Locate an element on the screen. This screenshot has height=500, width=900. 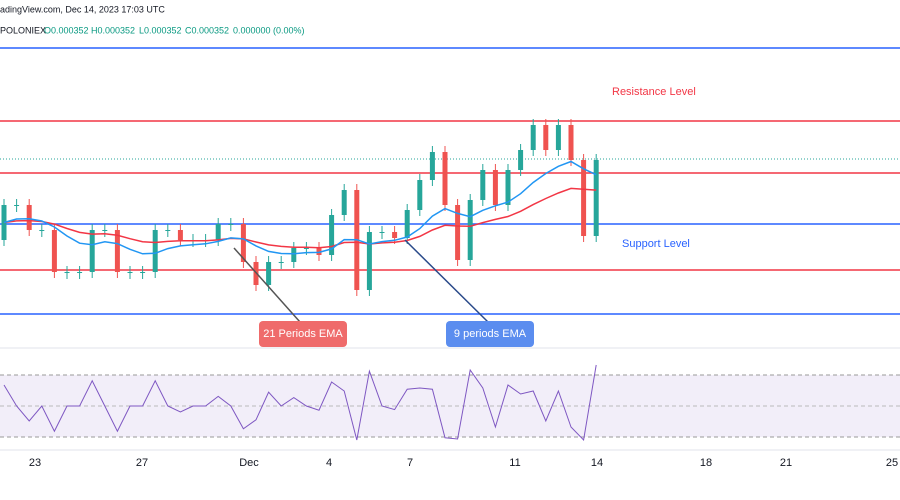
ohlc-open: O0.000352 is located at coordinates (66, 30).